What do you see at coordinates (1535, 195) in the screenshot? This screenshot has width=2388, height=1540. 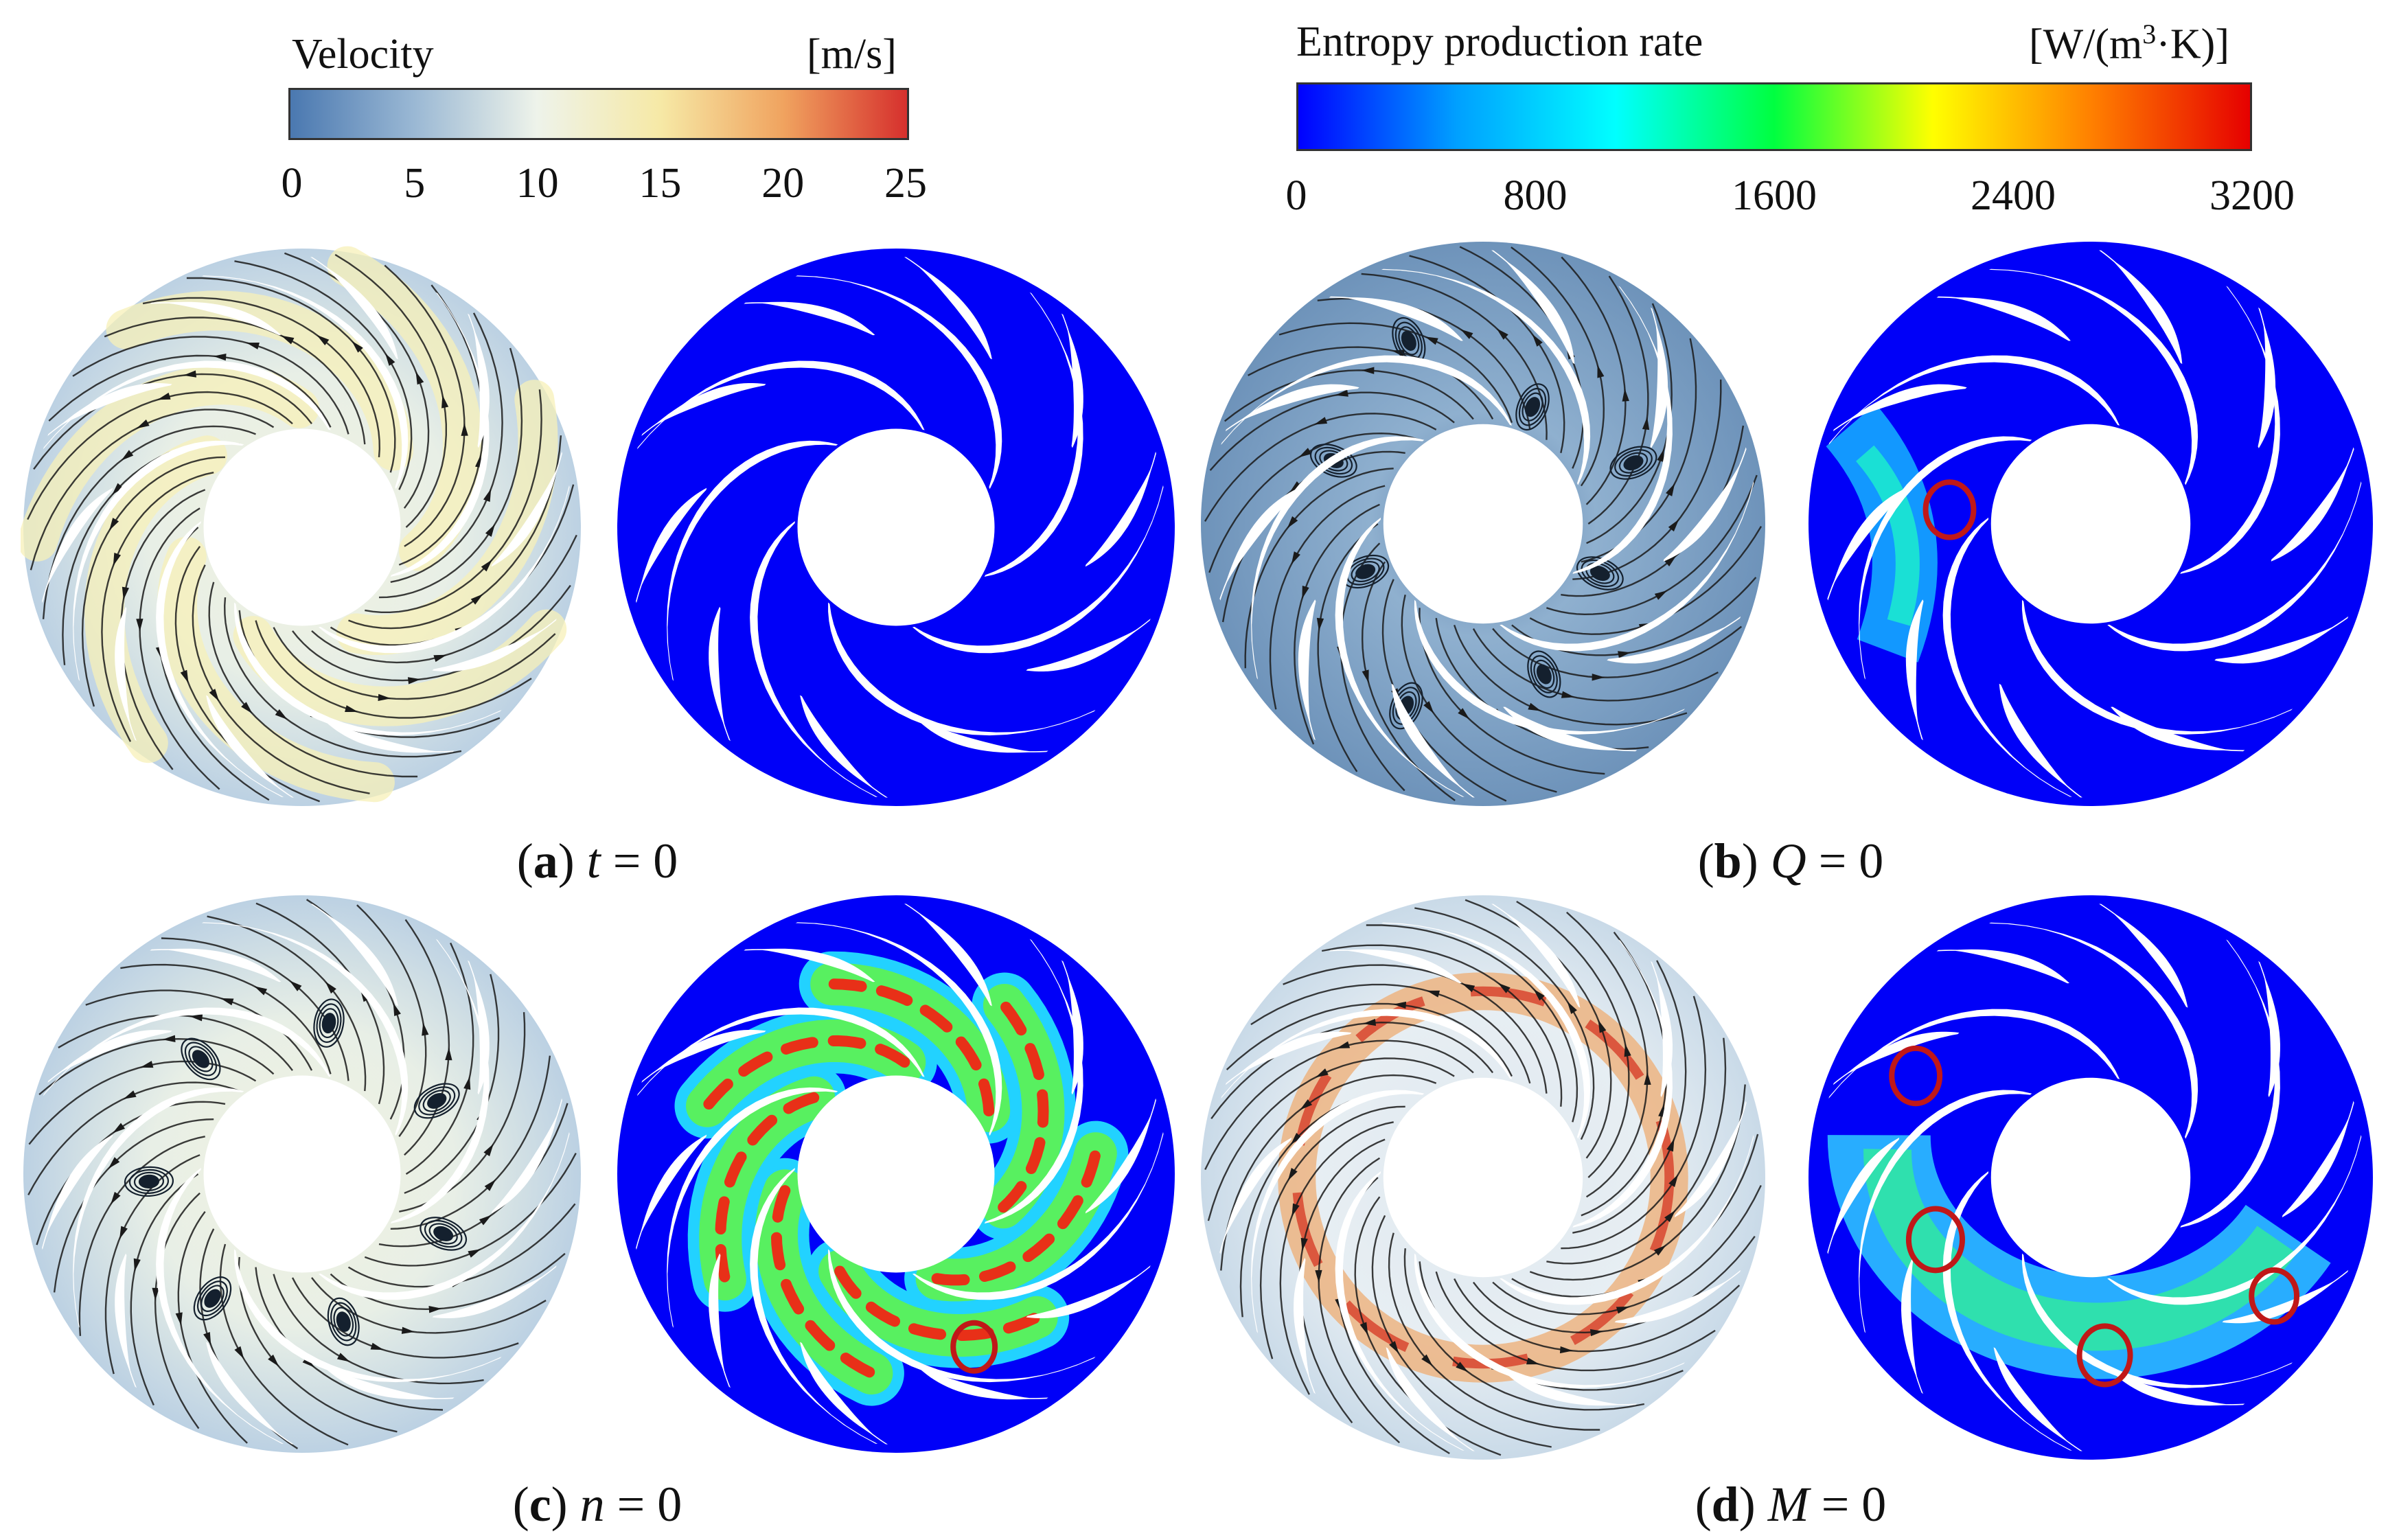 I see `entropy-tick-800: 800` at bounding box center [1535, 195].